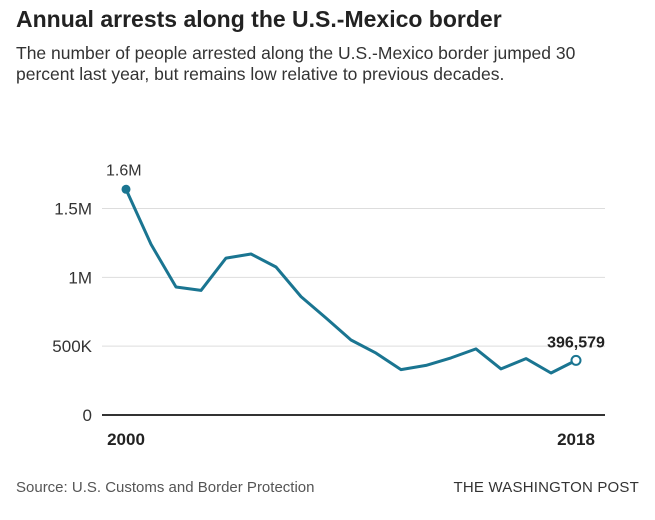 The width and height of the screenshot is (655, 520). I want to click on end-value-label: 396,579, so click(576, 342).